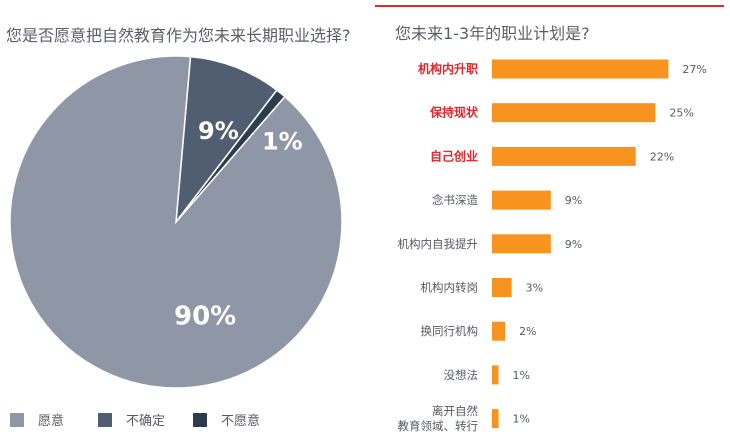  I want to click on pie-slice-label: 9%, so click(218, 131).